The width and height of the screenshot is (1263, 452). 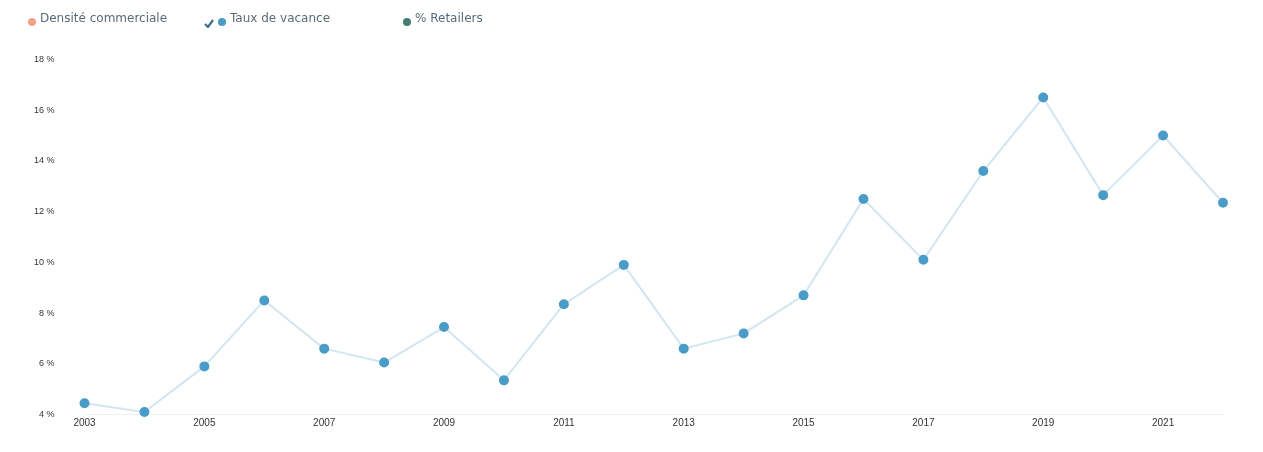 I want to click on x-tick-label: 2017, so click(x=923, y=423).